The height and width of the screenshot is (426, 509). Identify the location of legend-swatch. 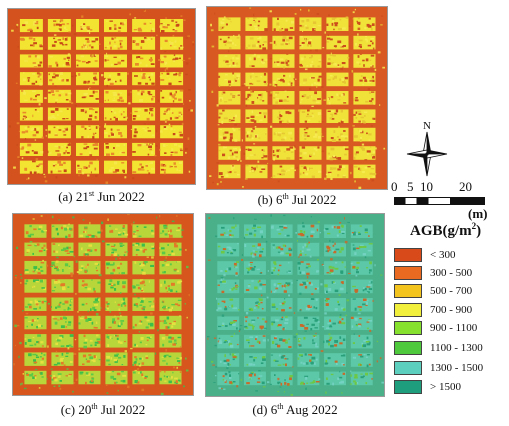
(408, 368).